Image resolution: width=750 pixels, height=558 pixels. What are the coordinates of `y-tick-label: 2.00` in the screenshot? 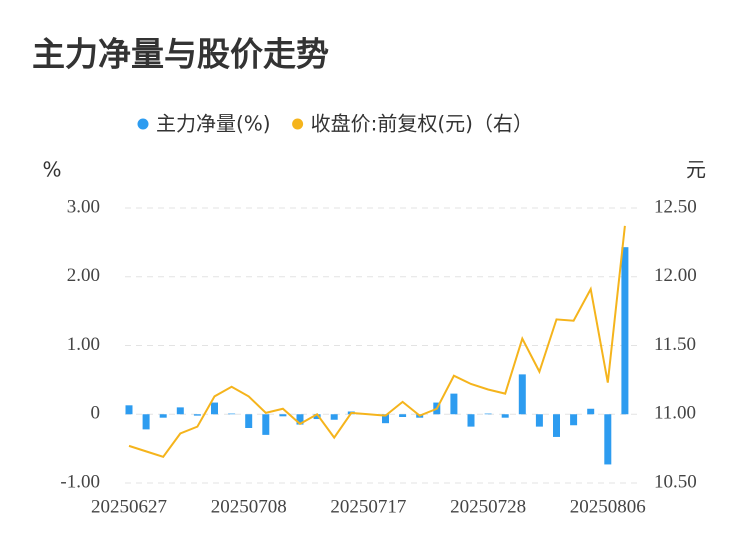 It's located at (83, 275).